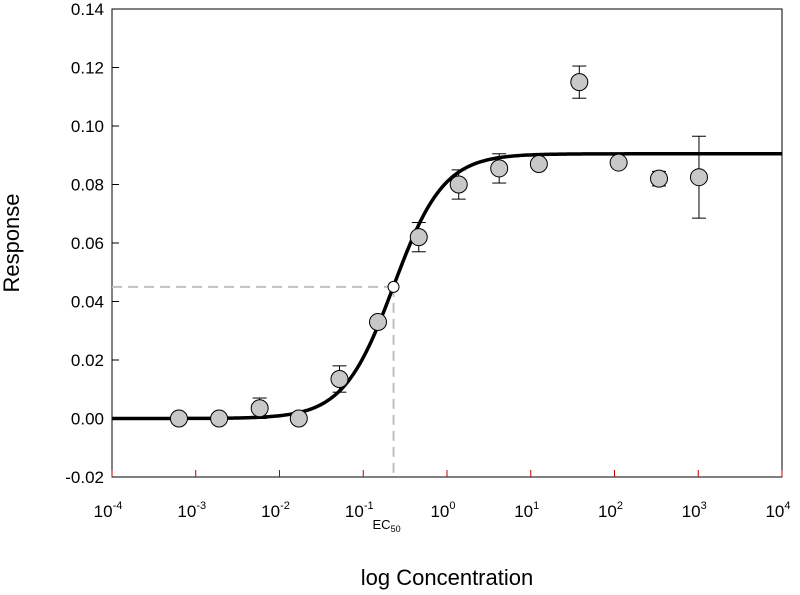 The width and height of the screenshot is (800, 595). I want to click on x-tick-label: 10⁰, so click(442, 510).